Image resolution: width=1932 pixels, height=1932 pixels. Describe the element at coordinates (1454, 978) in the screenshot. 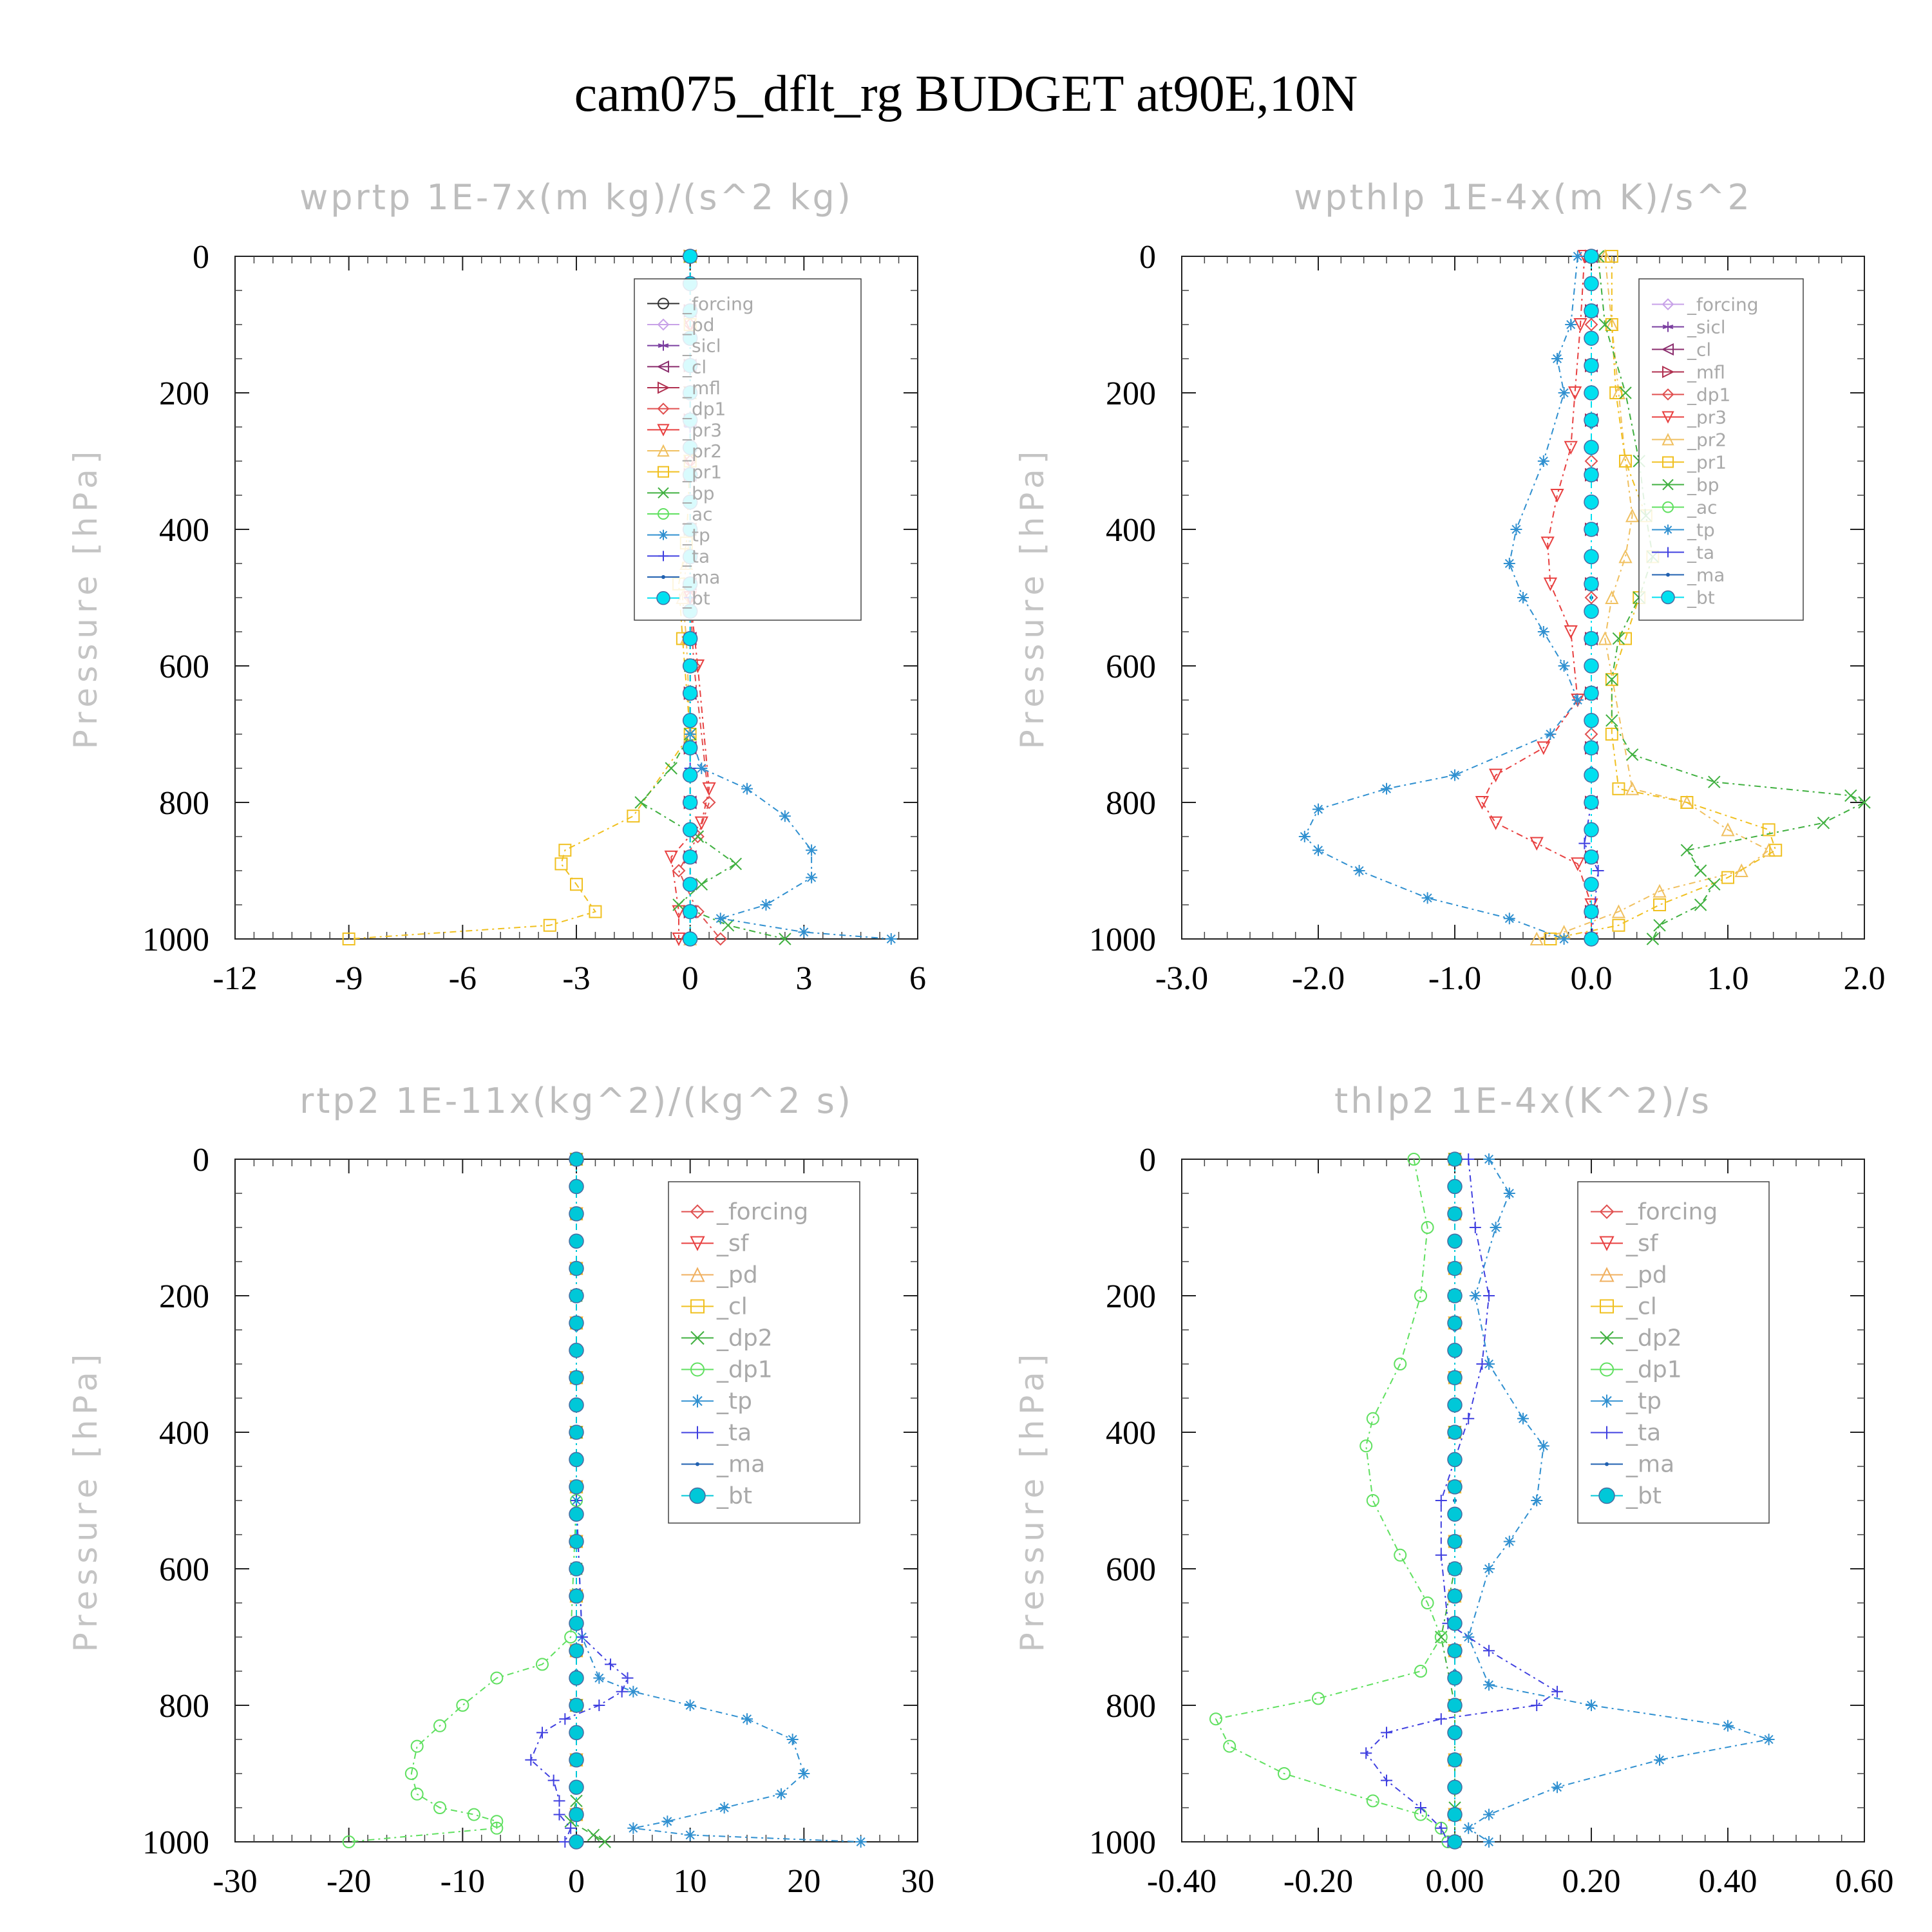

I see `x-tick-label: -1.0` at that location.